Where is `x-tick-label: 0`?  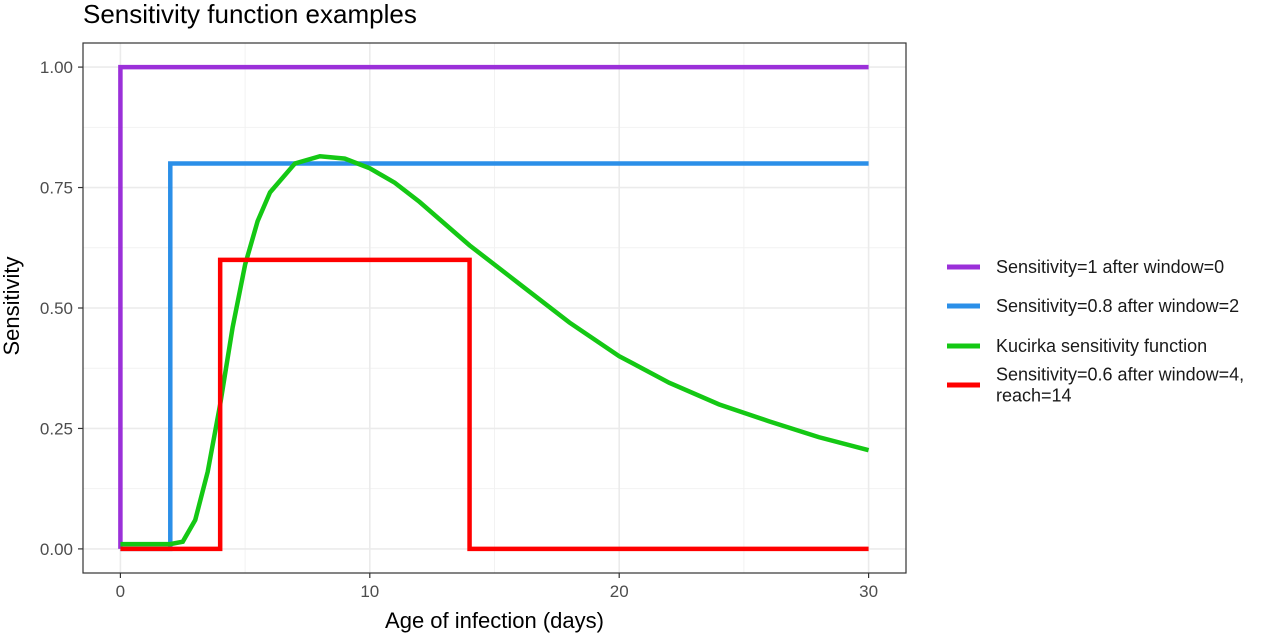
x-tick-label: 0 is located at coordinates (120, 591).